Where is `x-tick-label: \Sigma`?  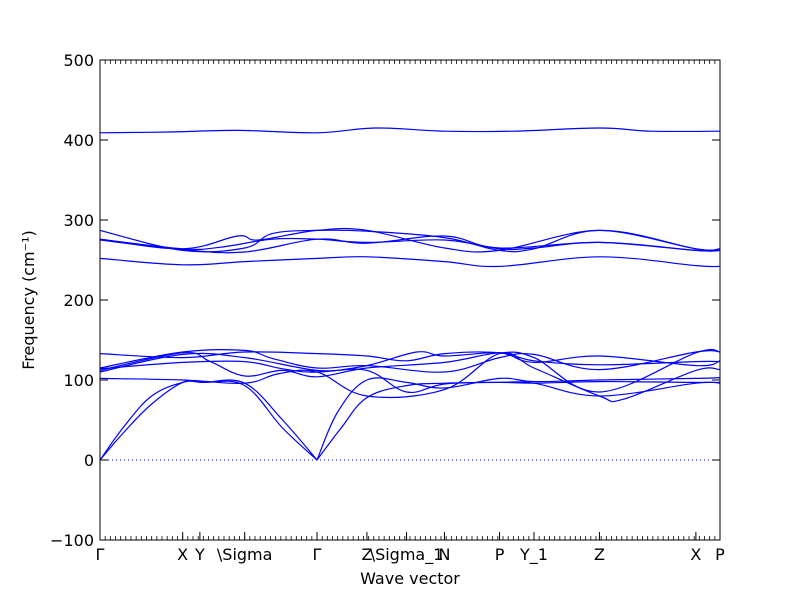 x-tick-label: \Sigma is located at coordinates (245, 554).